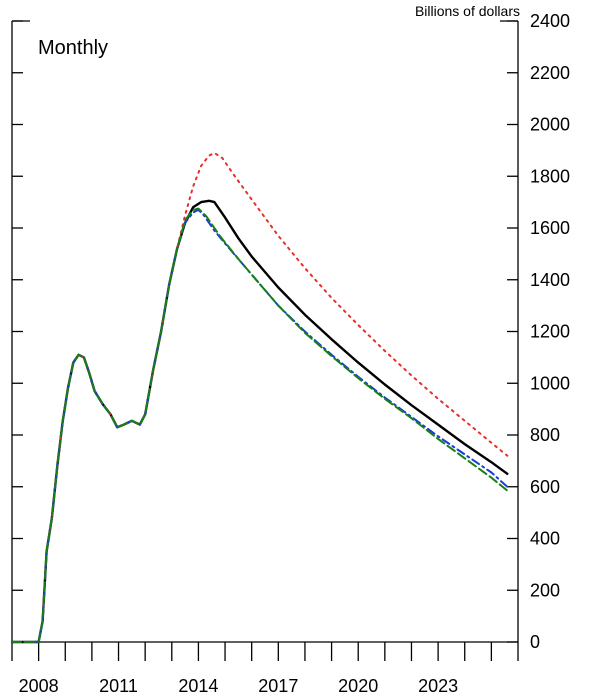 Image resolution: width=595 pixels, height=698 pixels. What do you see at coordinates (545, 435) in the screenshot?
I see `y-tick-label: 800` at bounding box center [545, 435].